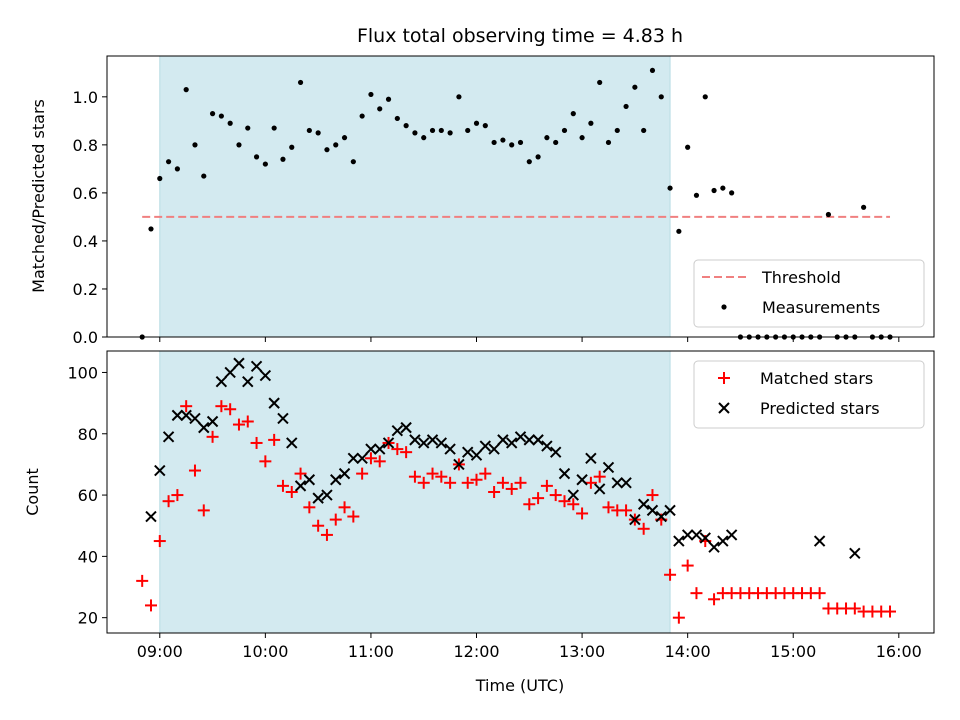 The width and height of the screenshot is (960, 720). What do you see at coordinates (816, 378) in the screenshot?
I see `legend-matched-label: Matched stars` at bounding box center [816, 378].